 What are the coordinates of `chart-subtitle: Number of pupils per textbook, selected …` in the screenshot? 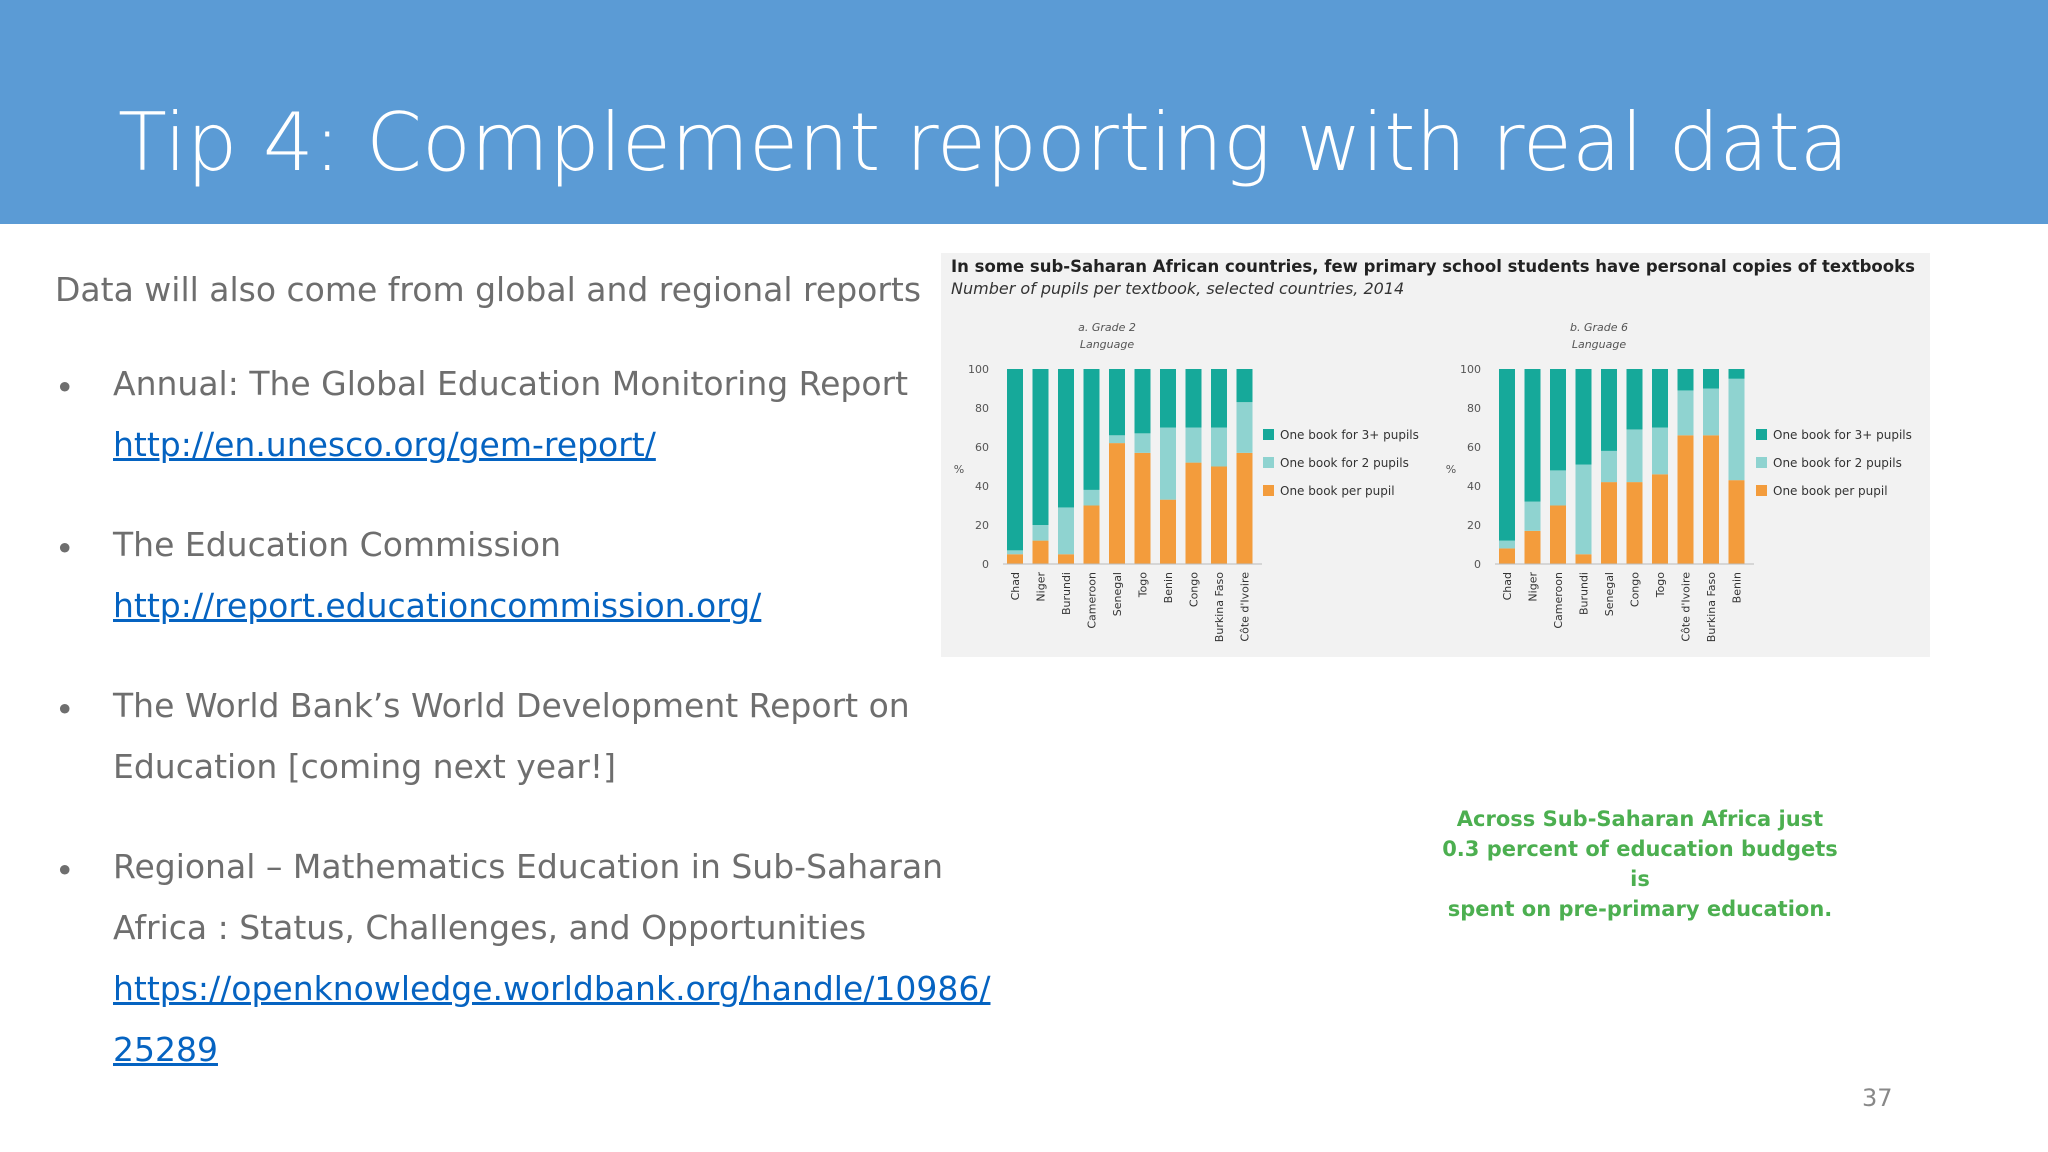 It's located at (1178, 288).